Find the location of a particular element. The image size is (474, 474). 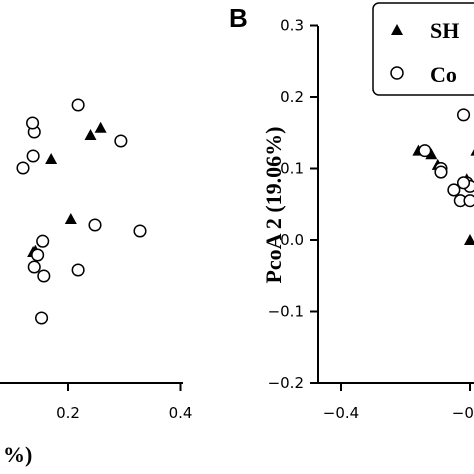

panel-b-y-tick-label: 0.3 is located at coordinates (292, 26).